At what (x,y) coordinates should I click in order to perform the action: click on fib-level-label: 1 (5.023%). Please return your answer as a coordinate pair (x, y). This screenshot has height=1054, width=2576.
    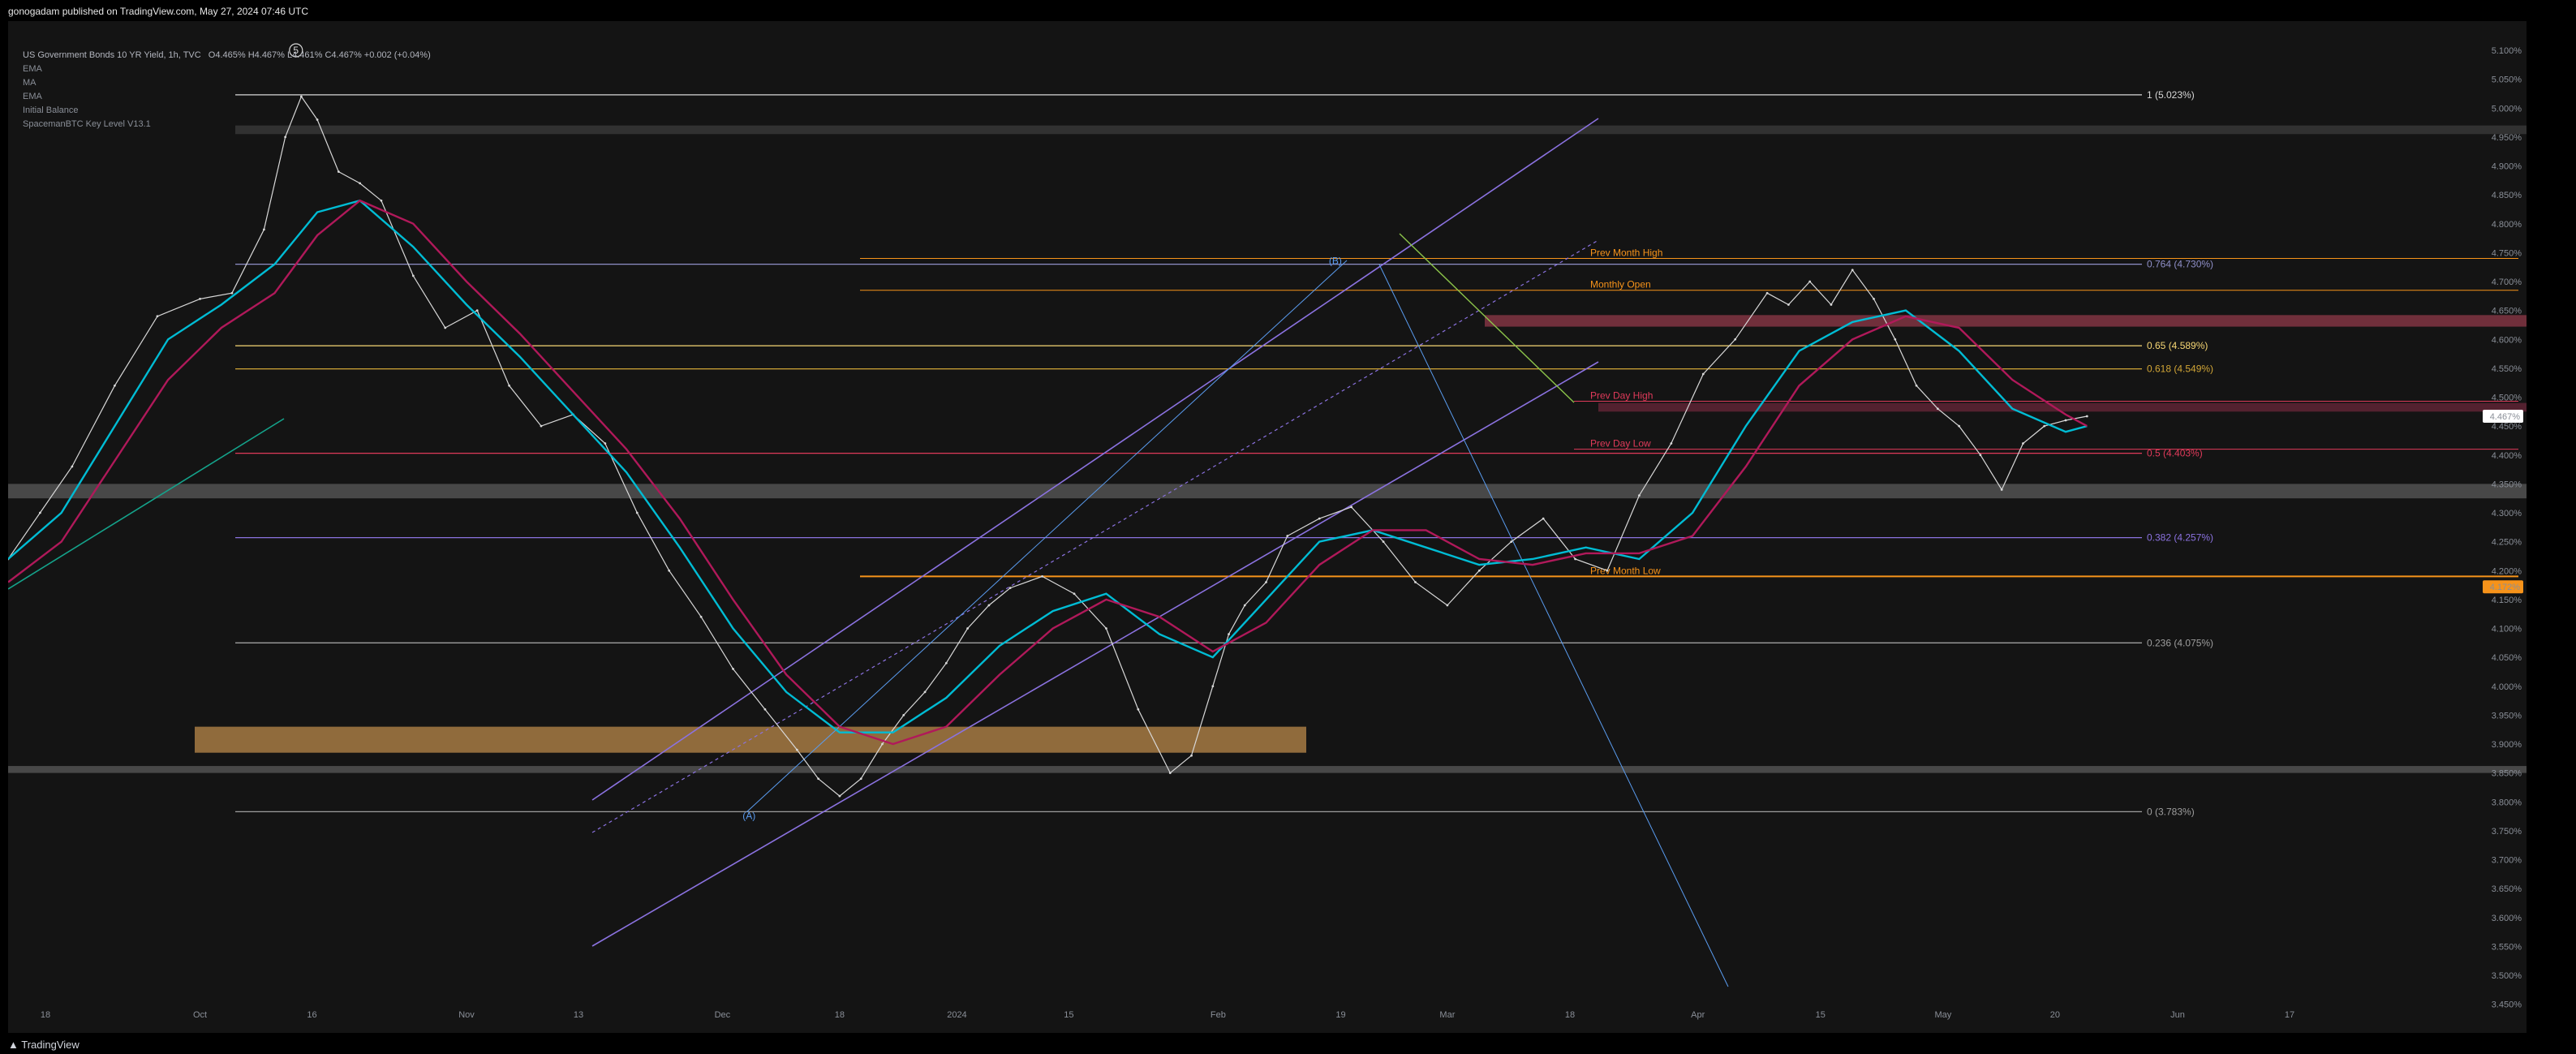
    Looking at the image, I should click on (2171, 95).